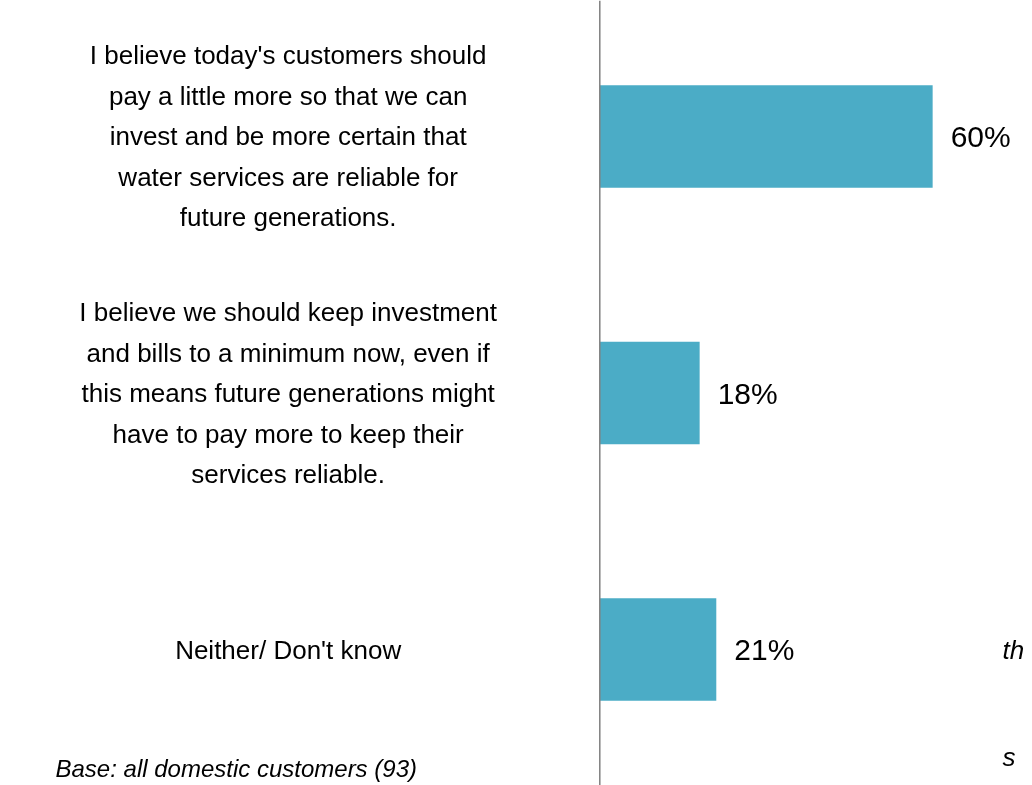  Describe the element at coordinates (747, 393) in the screenshot. I see `data-label: 18%` at that location.